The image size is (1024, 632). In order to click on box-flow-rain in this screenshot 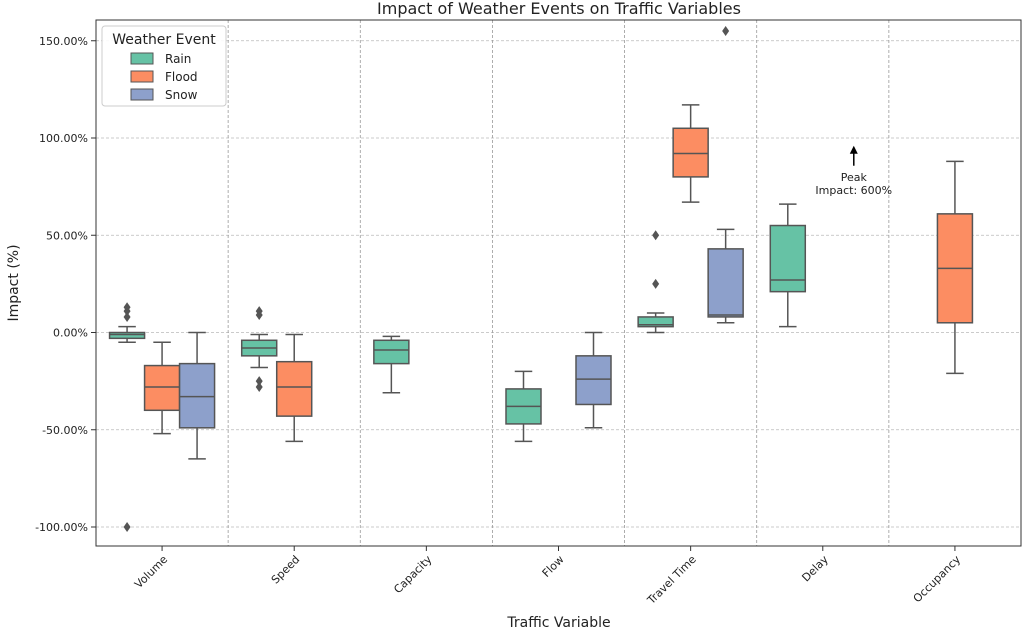, I will do `click(523, 406)`.